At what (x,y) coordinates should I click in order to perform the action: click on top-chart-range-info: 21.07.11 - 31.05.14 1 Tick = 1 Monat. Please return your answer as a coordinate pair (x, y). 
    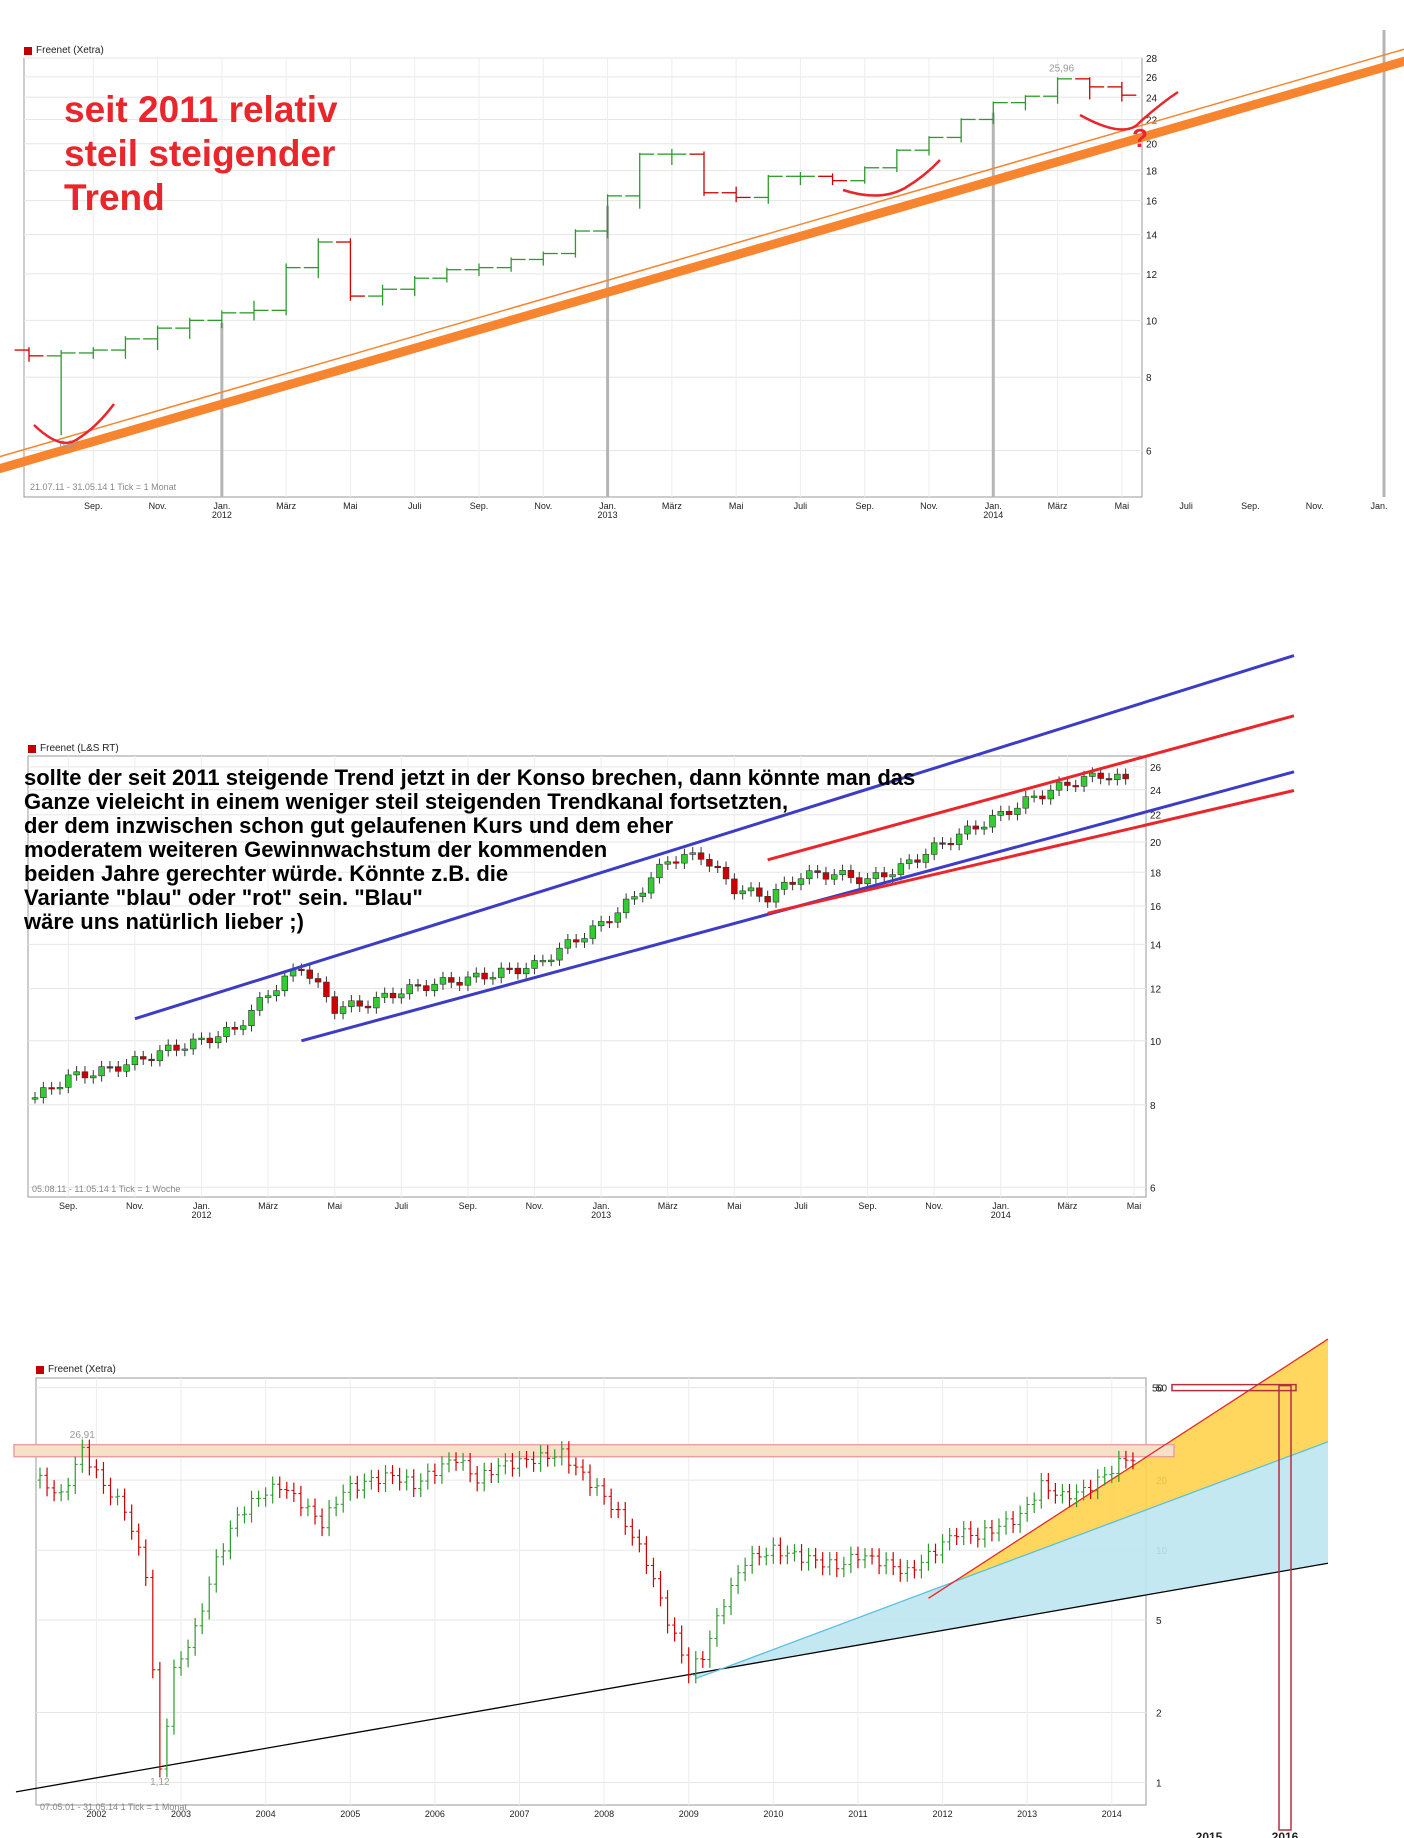
    Looking at the image, I should click on (103, 487).